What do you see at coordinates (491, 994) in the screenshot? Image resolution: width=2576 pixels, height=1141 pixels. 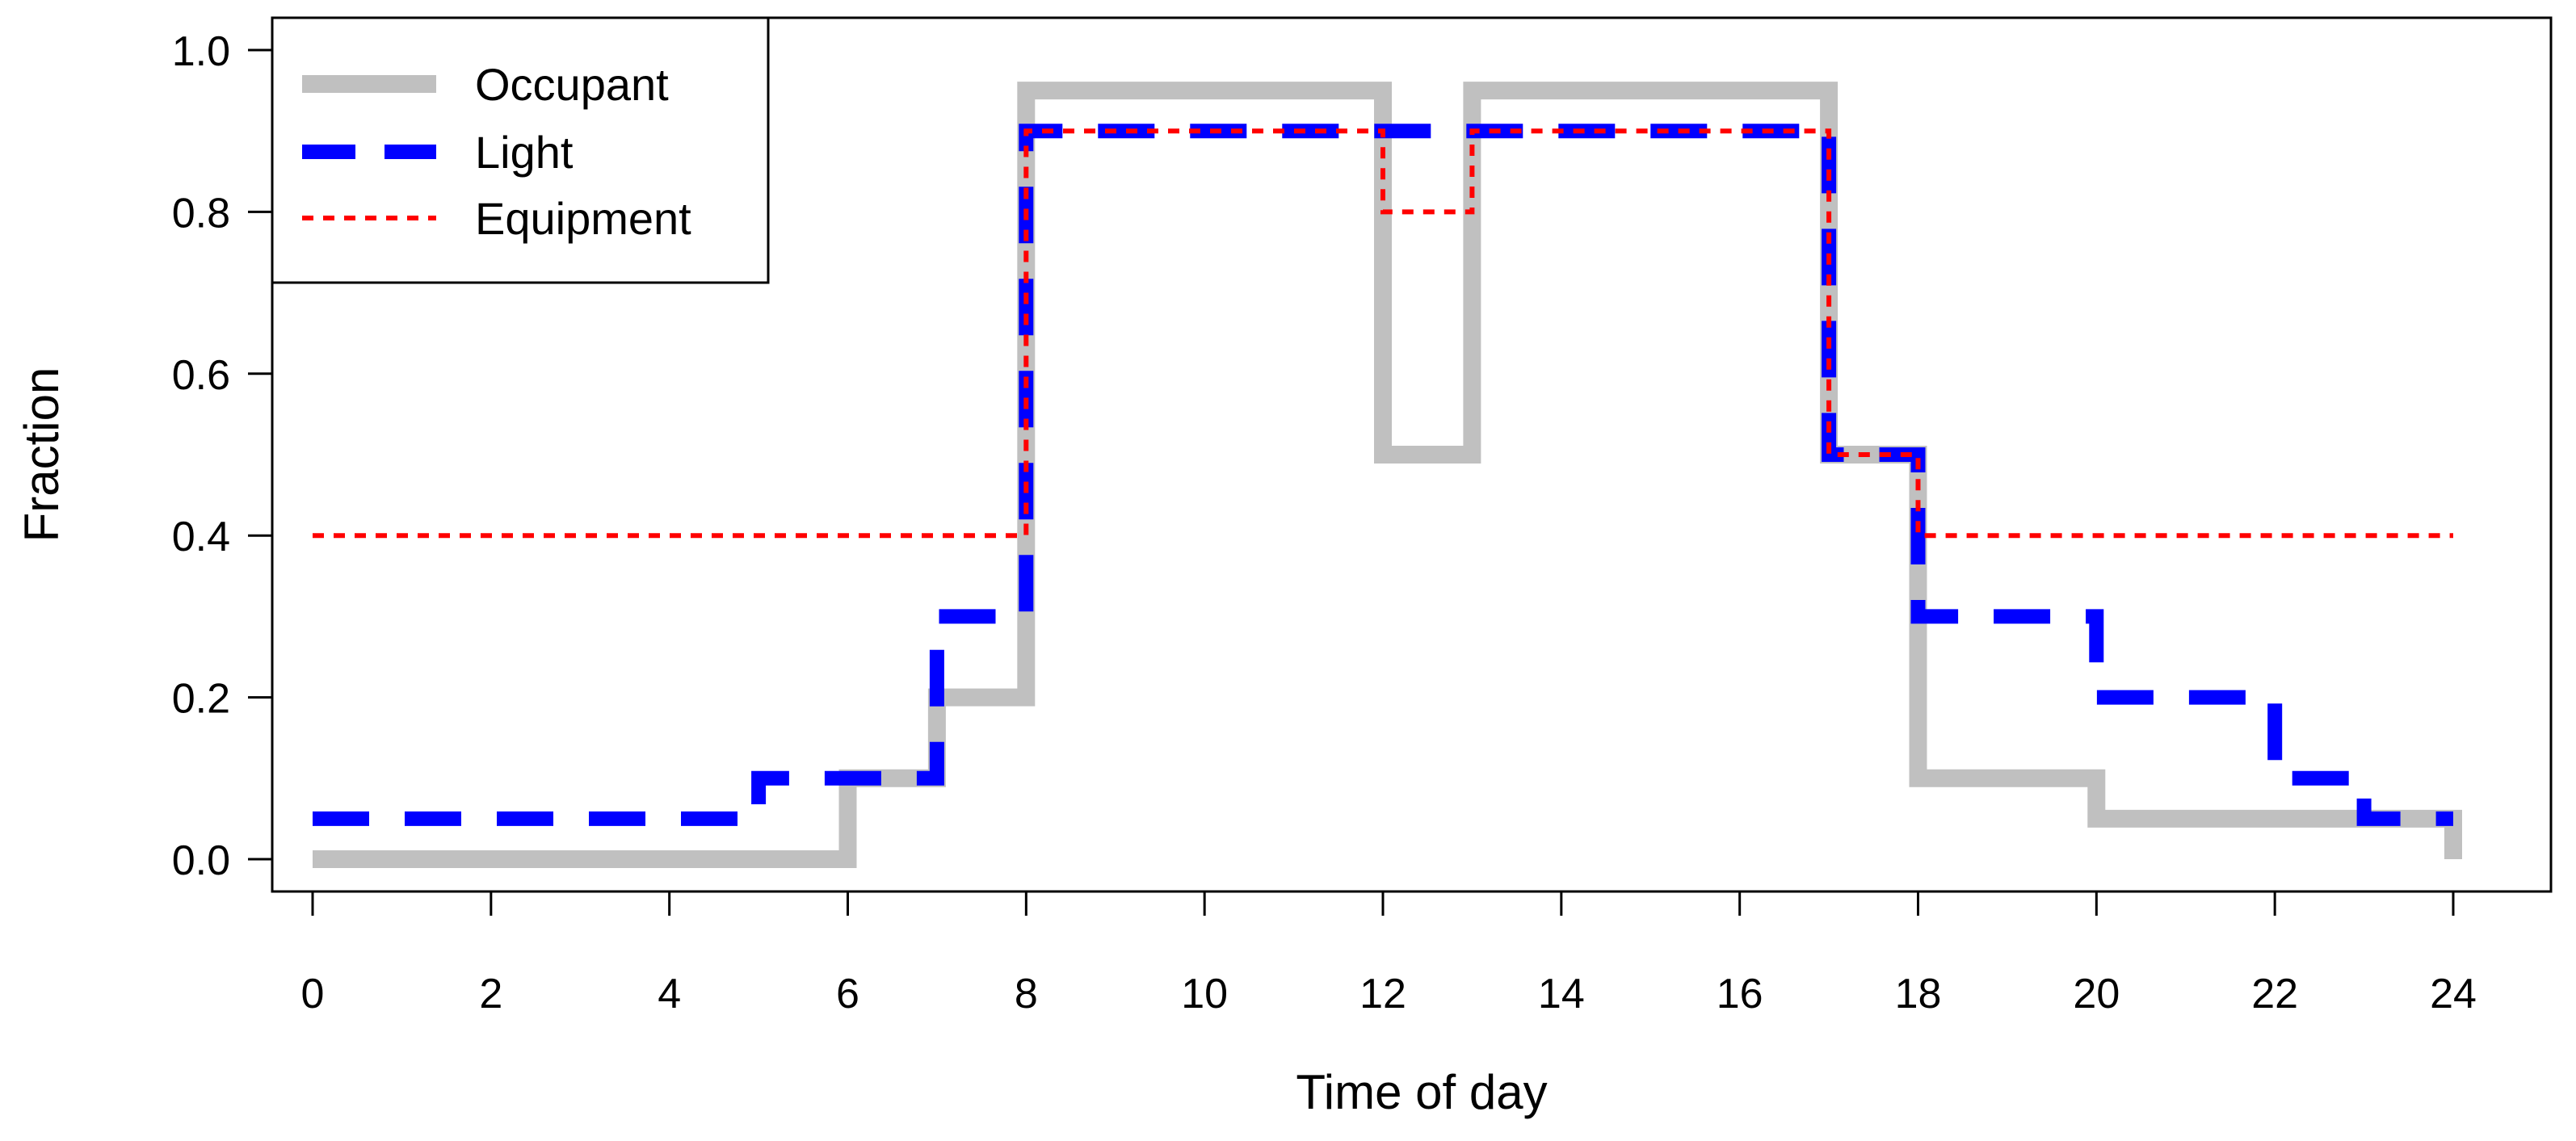 I see `x-tick-label: 2` at bounding box center [491, 994].